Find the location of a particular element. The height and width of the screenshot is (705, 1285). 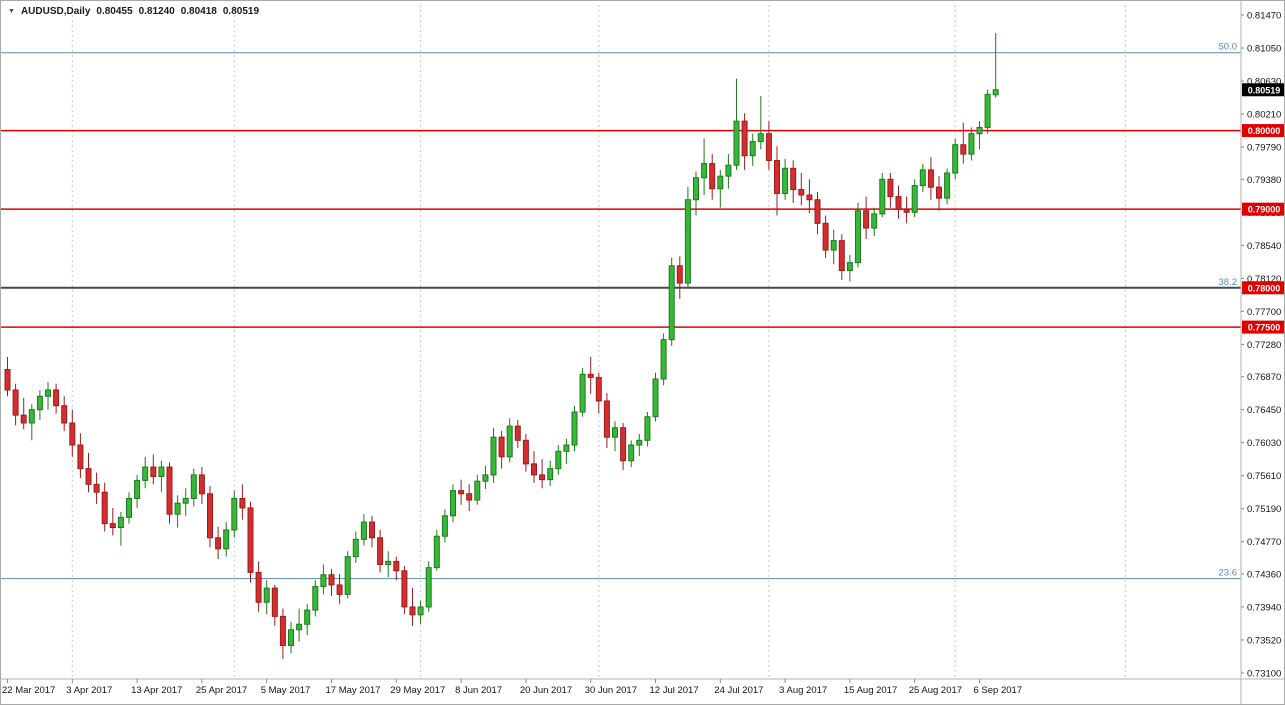

price-axis-label: 0.73520 is located at coordinates (1264, 640).